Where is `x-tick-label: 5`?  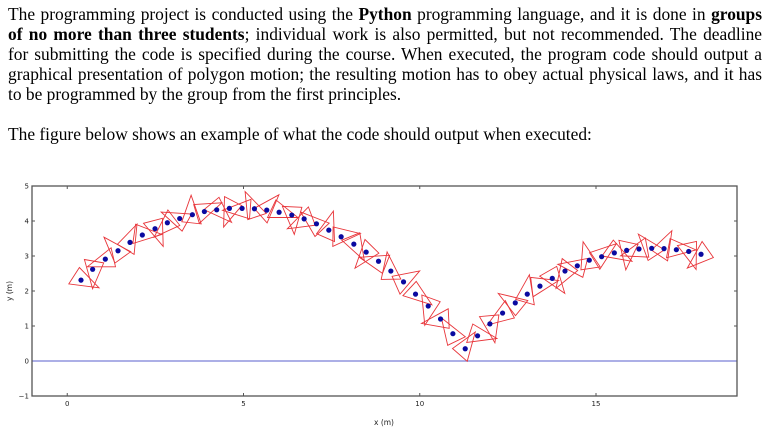 x-tick-label: 5 is located at coordinates (243, 404).